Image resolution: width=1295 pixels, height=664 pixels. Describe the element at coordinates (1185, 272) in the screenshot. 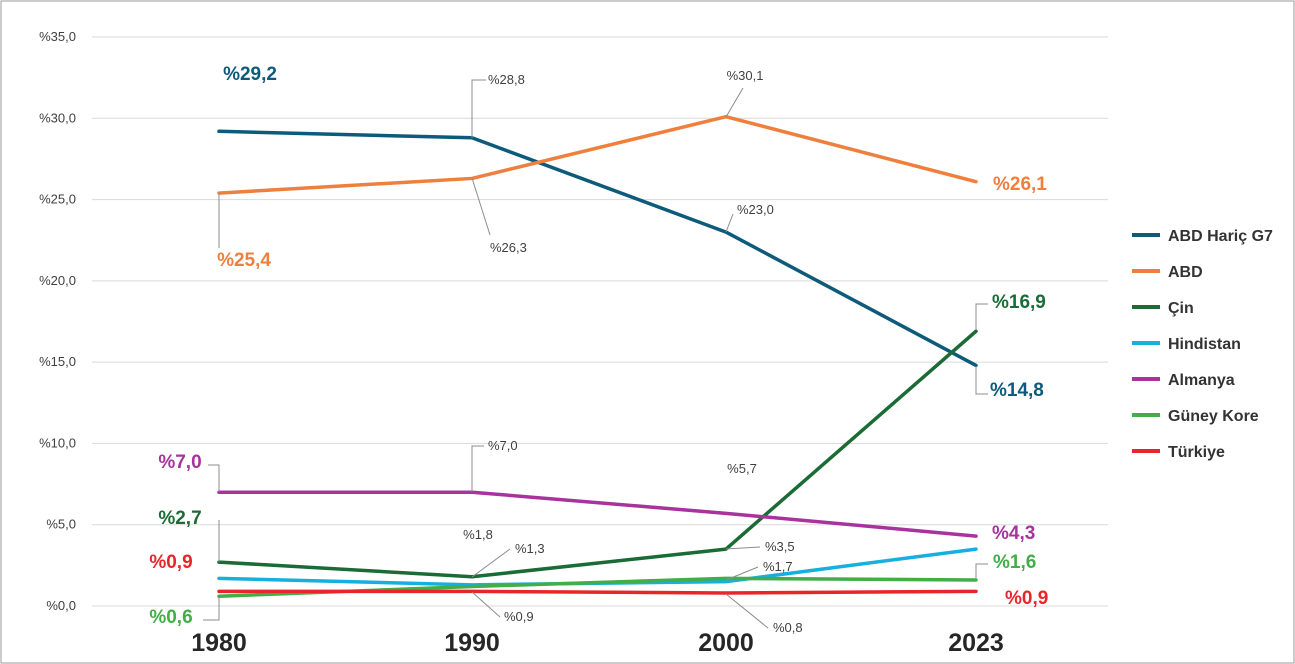

I see `legend-label: ABD` at that location.